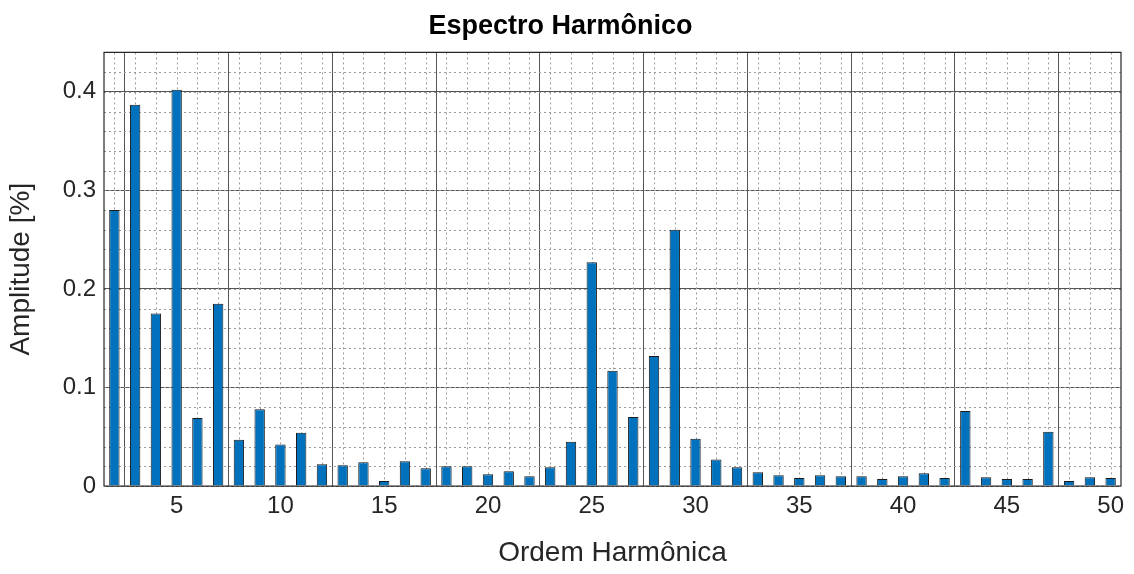 The image size is (1134, 574). I want to click on x-tick-label: 25, so click(592, 505).